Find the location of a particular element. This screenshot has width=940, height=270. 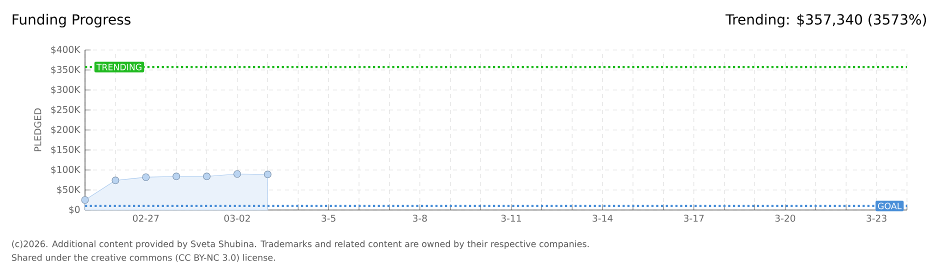

x-tick-label: 3-14 is located at coordinates (602, 218).